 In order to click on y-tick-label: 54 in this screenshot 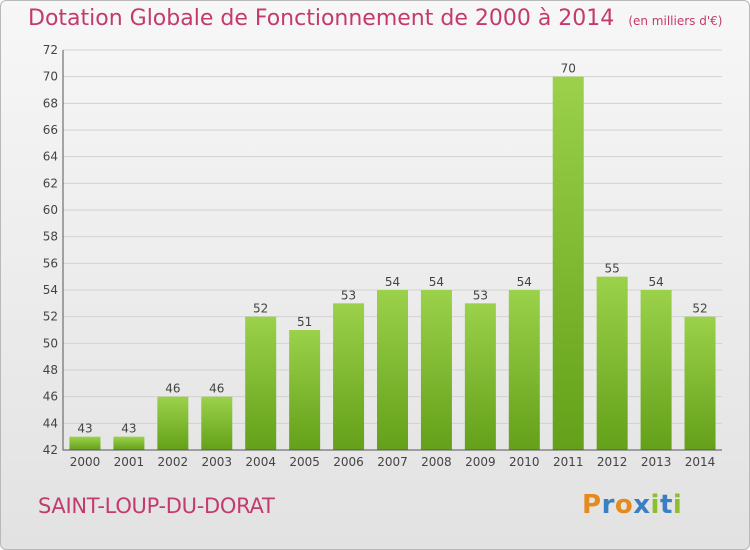, I will do `click(50, 290)`.